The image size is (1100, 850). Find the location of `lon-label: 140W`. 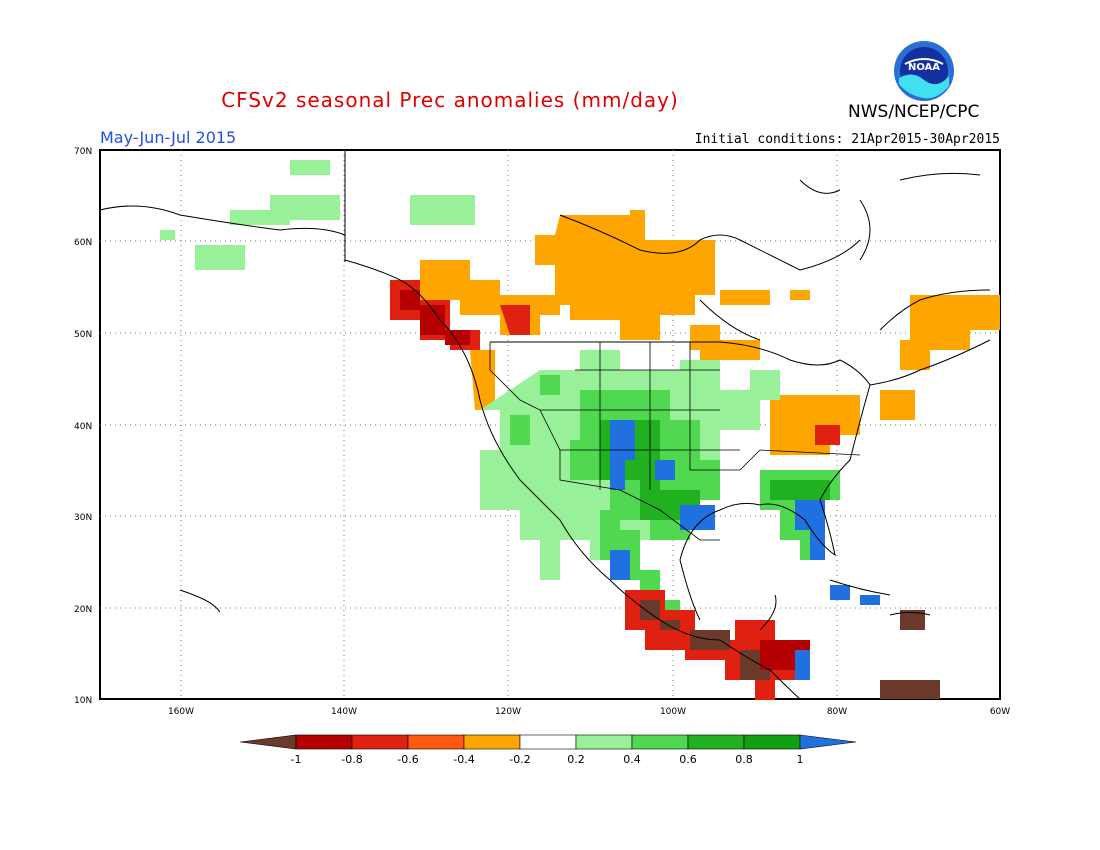

lon-label: 140W is located at coordinates (344, 712).